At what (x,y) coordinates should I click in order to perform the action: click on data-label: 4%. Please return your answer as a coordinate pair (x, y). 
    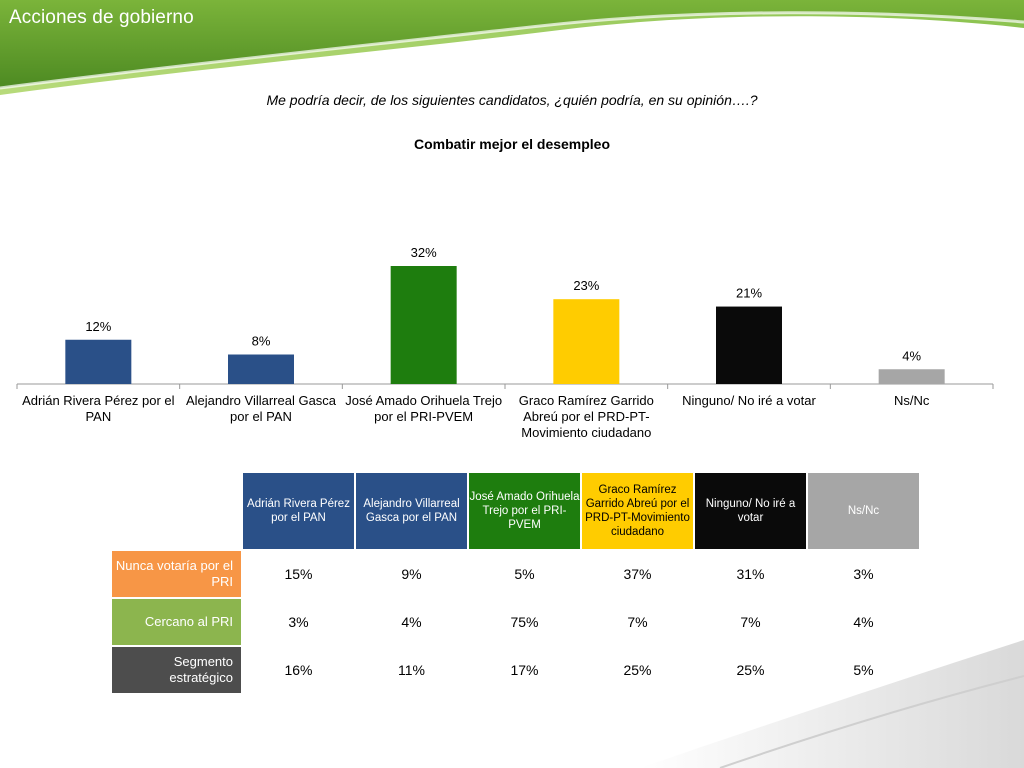
    Looking at the image, I should click on (911, 355).